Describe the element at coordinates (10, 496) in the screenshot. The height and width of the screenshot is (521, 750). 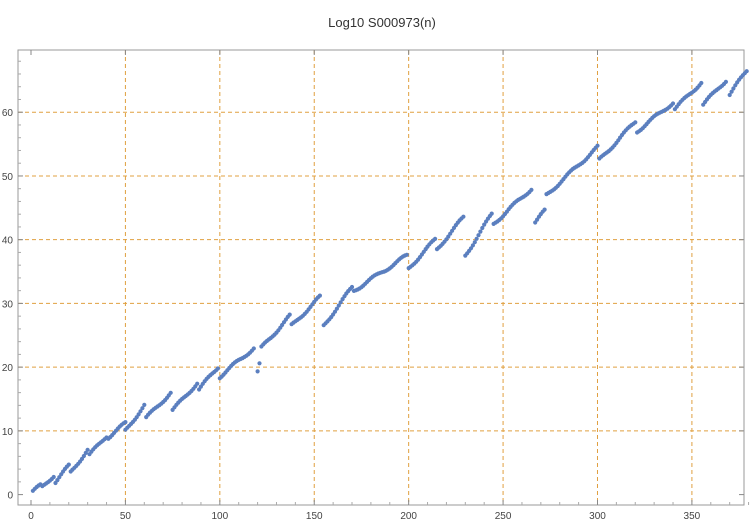
I see `y-tick-label: 0` at that location.